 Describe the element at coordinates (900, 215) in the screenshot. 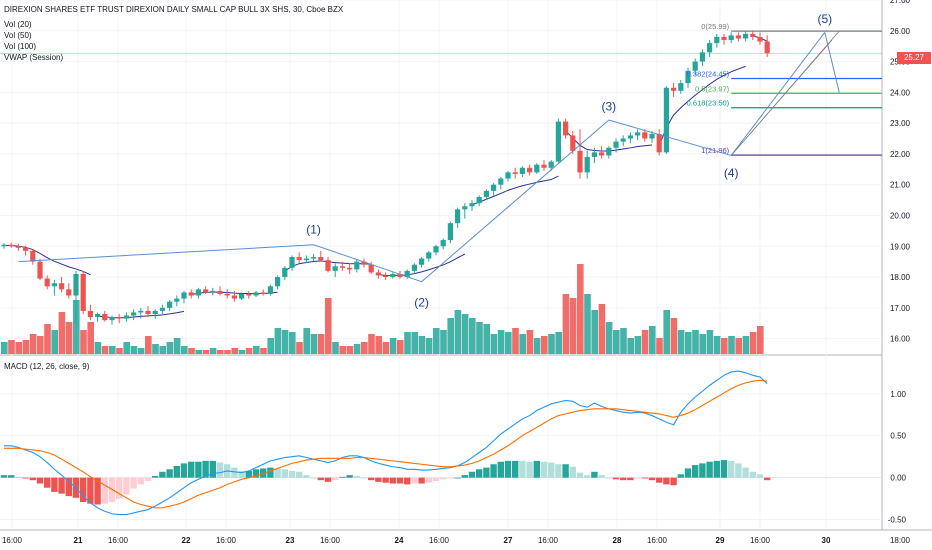

I see `price-tick-label: 20.00` at that location.